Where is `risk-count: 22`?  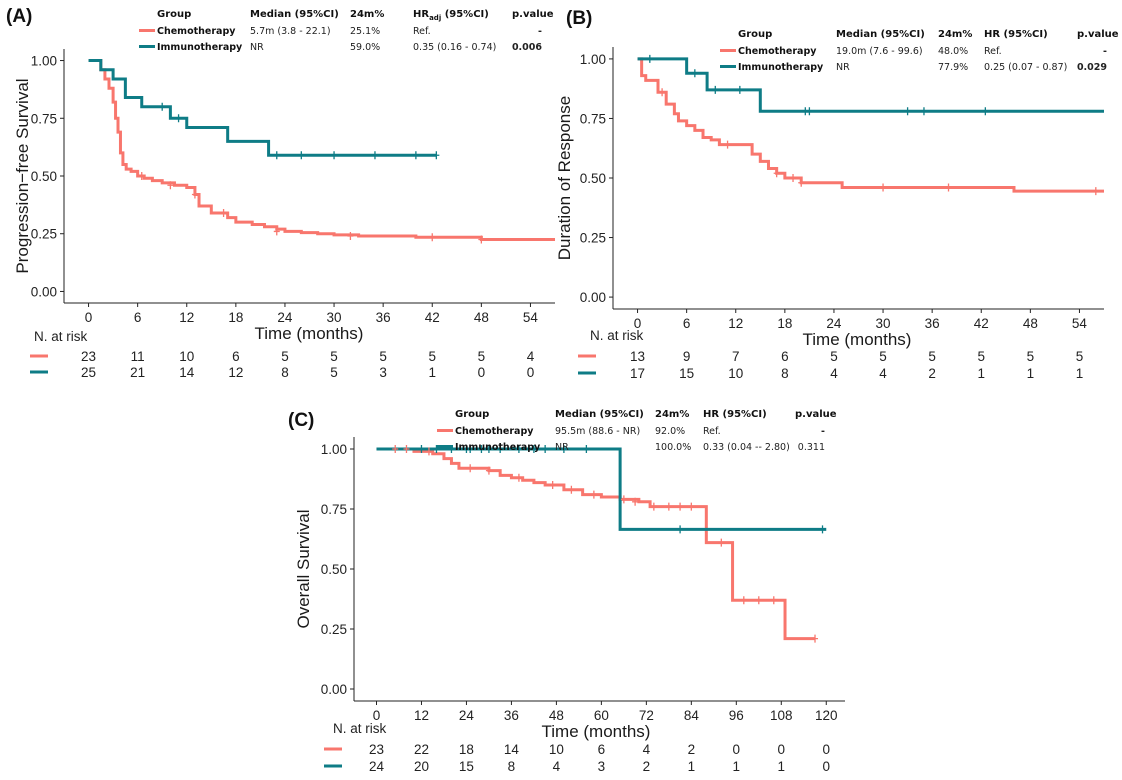 risk-count: 22 is located at coordinates (421, 749).